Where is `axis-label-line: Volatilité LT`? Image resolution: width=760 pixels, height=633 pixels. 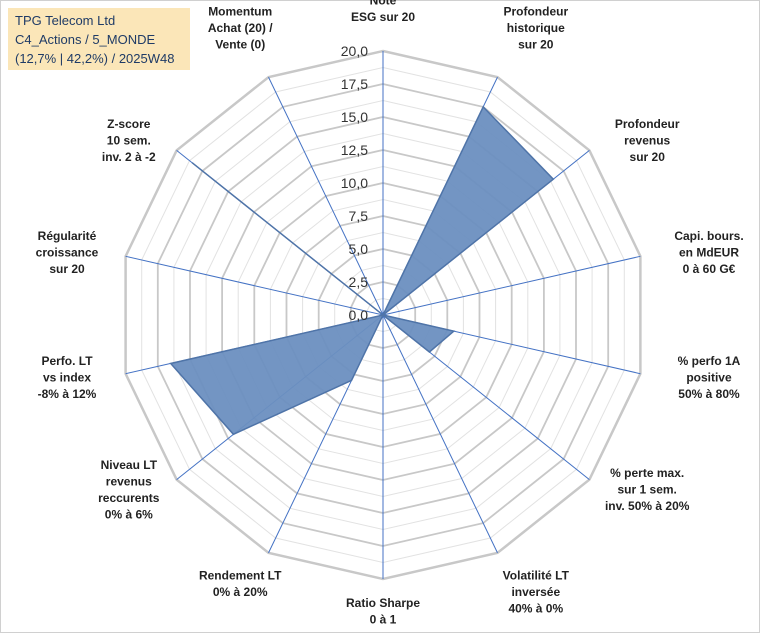
axis-label-line: Volatilité LT is located at coordinates (536, 575).